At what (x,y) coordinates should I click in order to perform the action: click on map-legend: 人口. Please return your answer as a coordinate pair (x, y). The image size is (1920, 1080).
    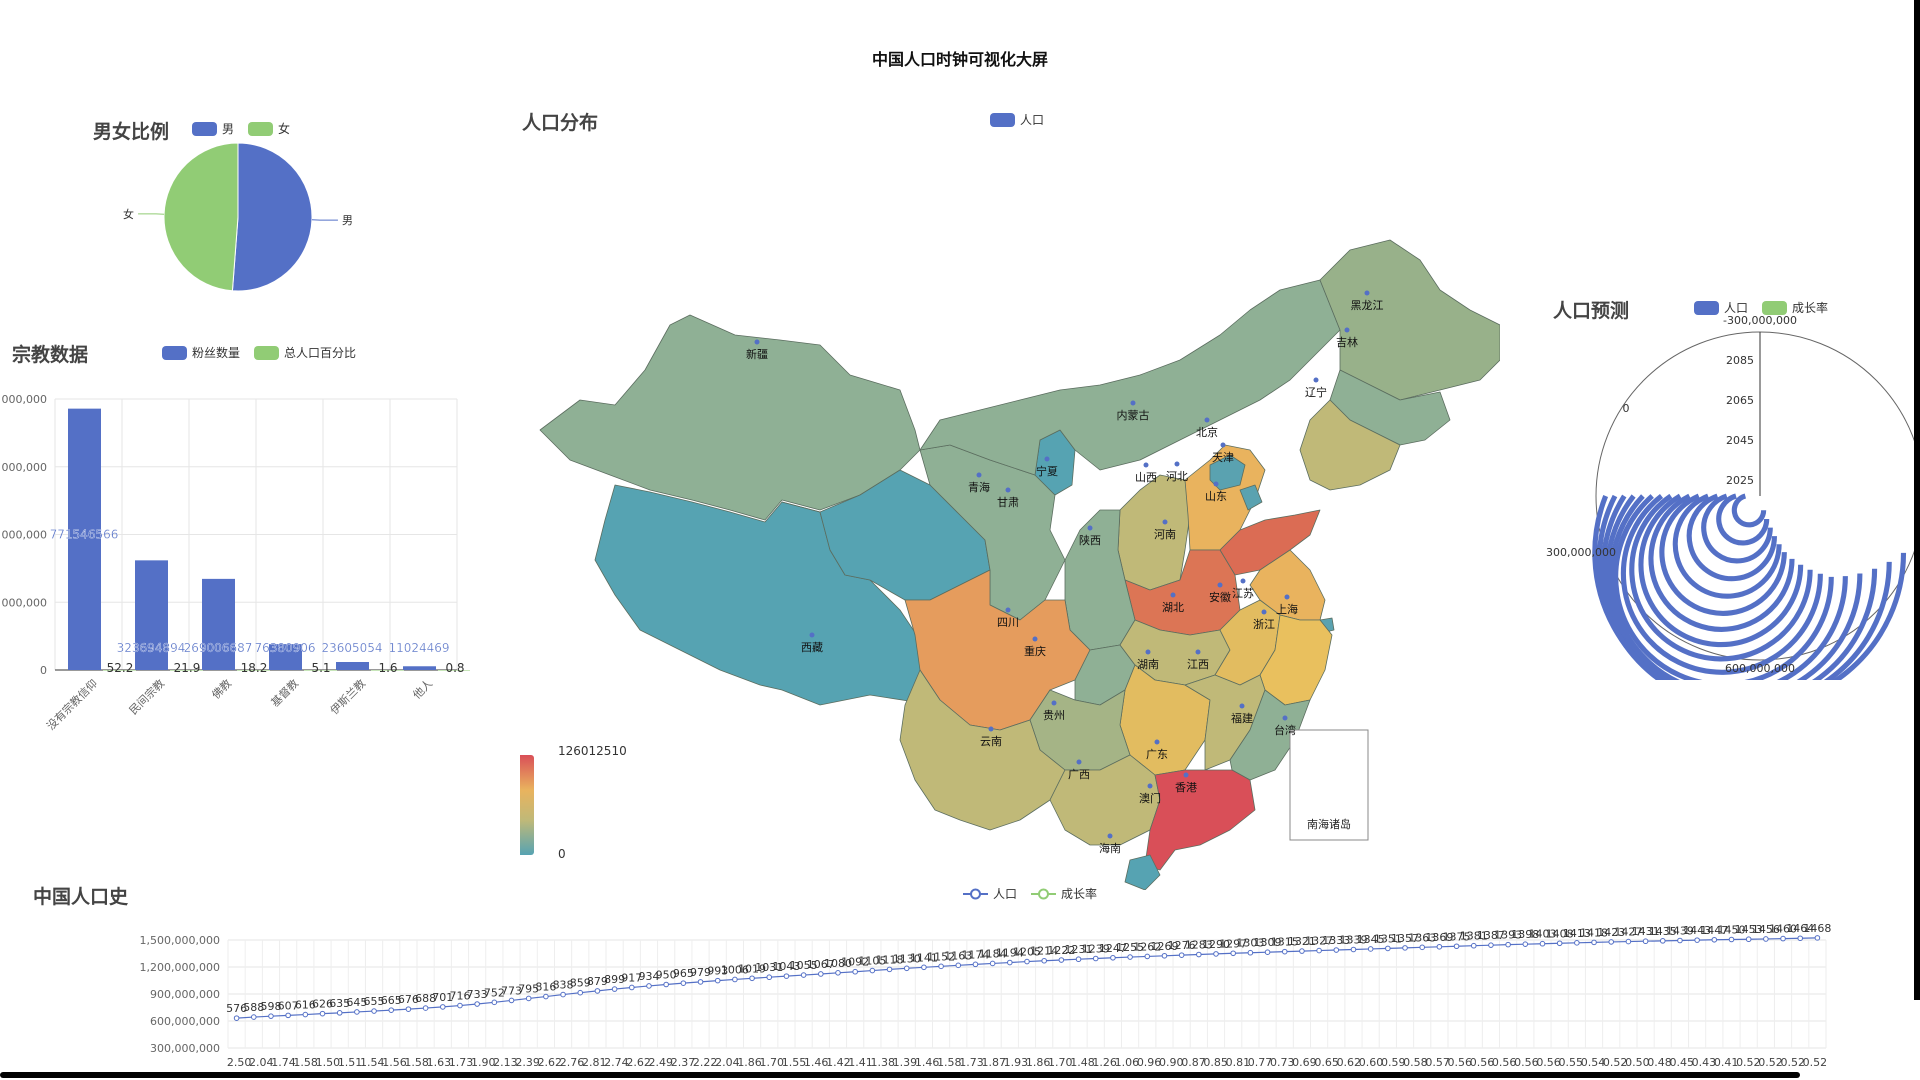
    Looking at the image, I should click on (1021, 119).